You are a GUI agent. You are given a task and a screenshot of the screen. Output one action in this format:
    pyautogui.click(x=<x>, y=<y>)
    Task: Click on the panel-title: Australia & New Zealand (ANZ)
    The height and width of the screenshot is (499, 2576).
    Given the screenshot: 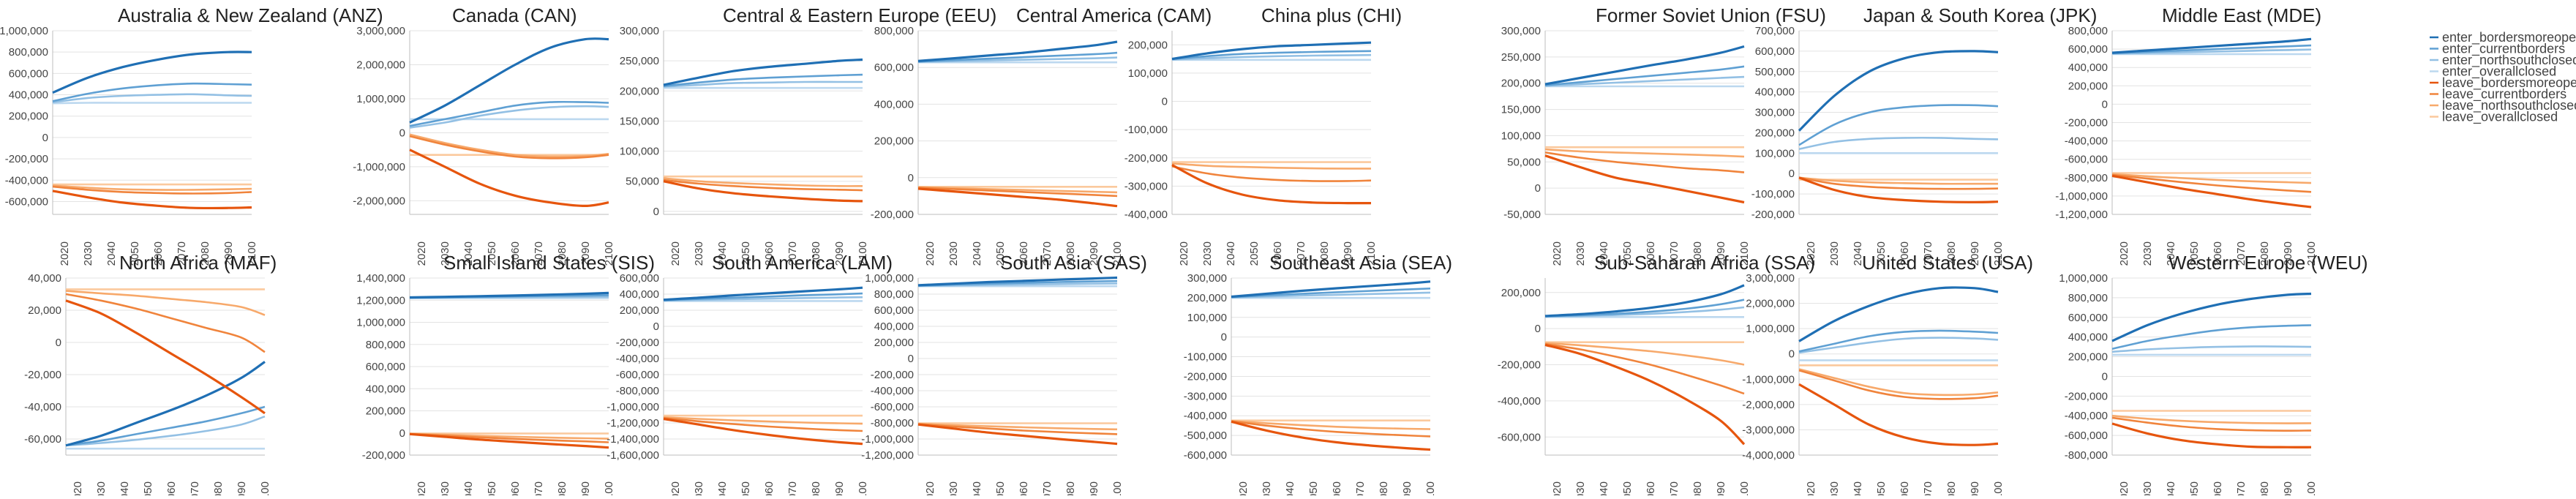 What is the action you would take?
    pyautogui.click(x=251, y=15)
    